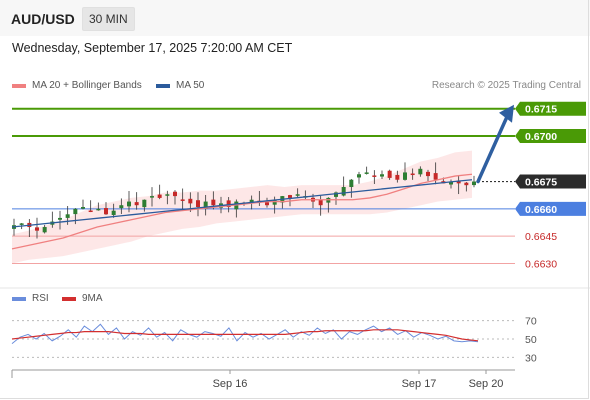 This screenshot has height=400, width=590. Describe the element at coordinates (87, 85) in the screenshot. I see `legend-ma20-label: MA 20 + Bollinger Bands` at that location.